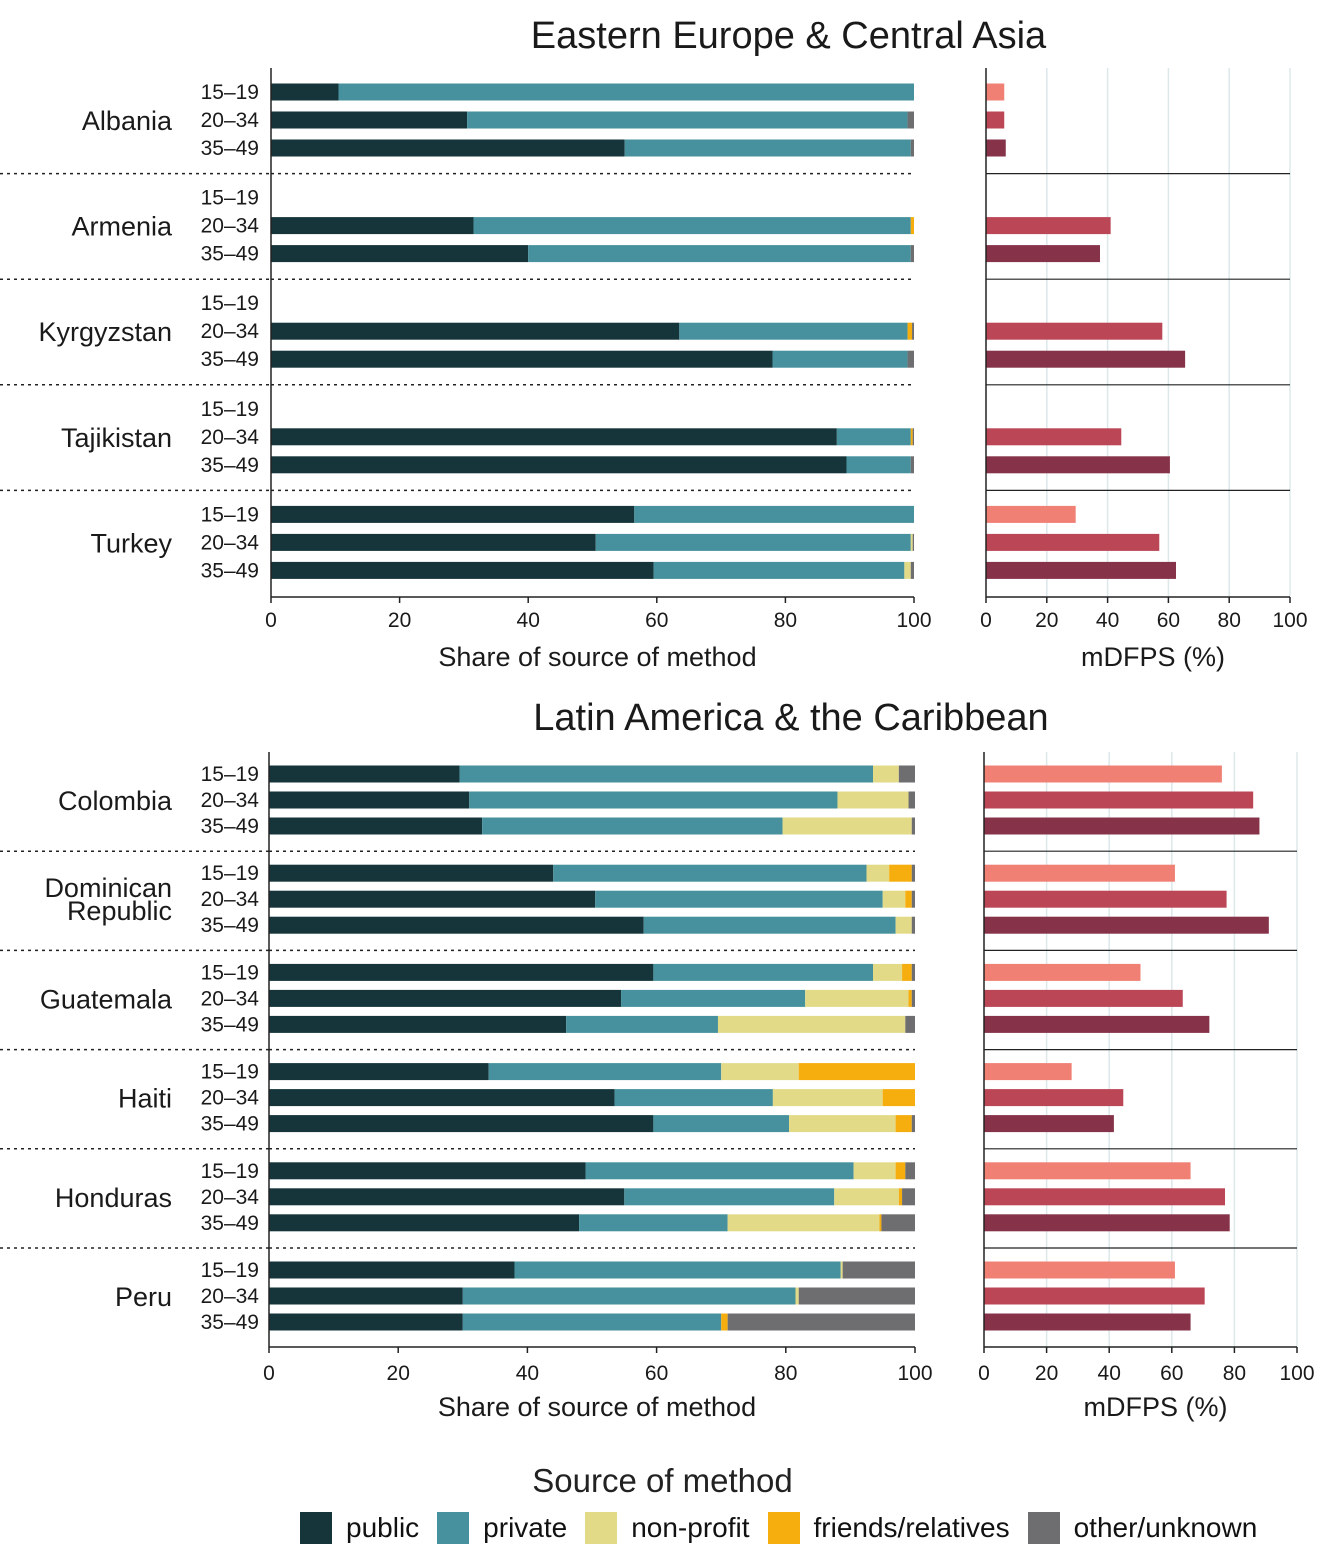  What do you see at coordinates (667, 1528) in the screenshot?
I see `legend-item-nonprofit: non-profit` at bounding box center [667, 1528].